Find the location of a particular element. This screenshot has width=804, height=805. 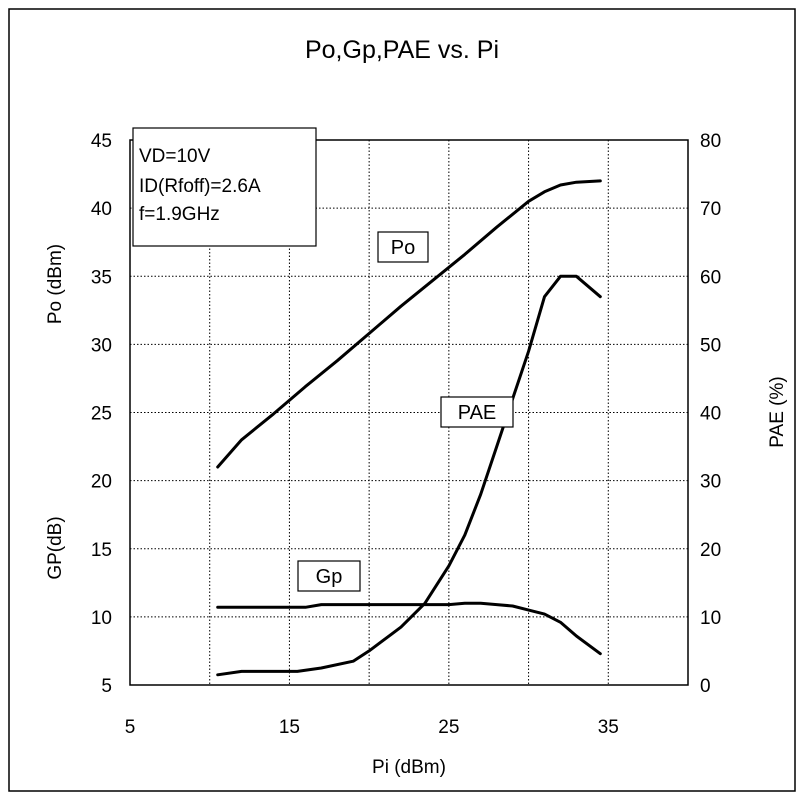

pae-series-label: PAE is located at coordinates (477, 412).